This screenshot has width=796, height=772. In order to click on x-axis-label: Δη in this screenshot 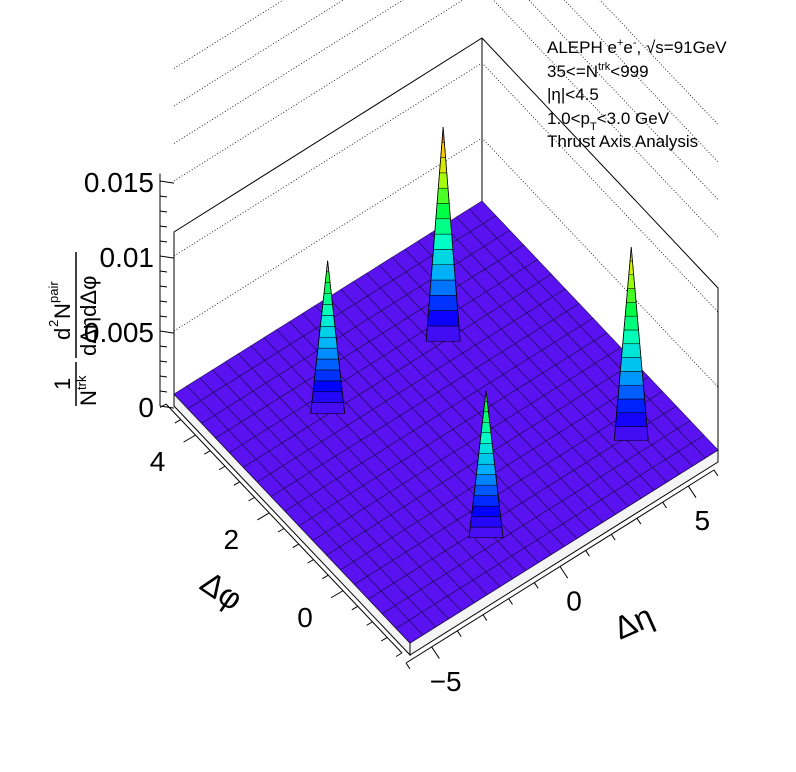, I will do `click(633, 622)`.